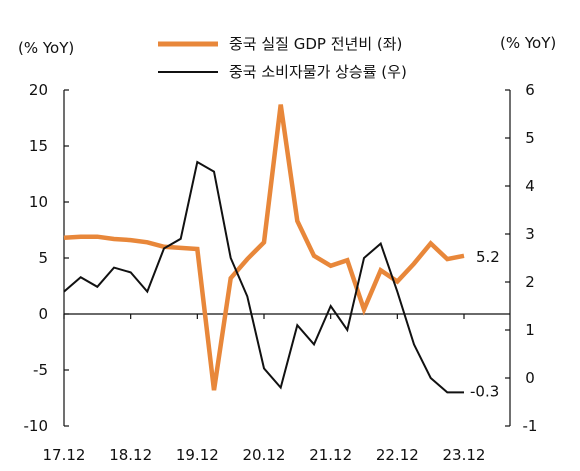  What do you see at coordinates (530, 426) in the screenshot?
I see `y-right-tick-label: -1` at bounding box center [530, 426].